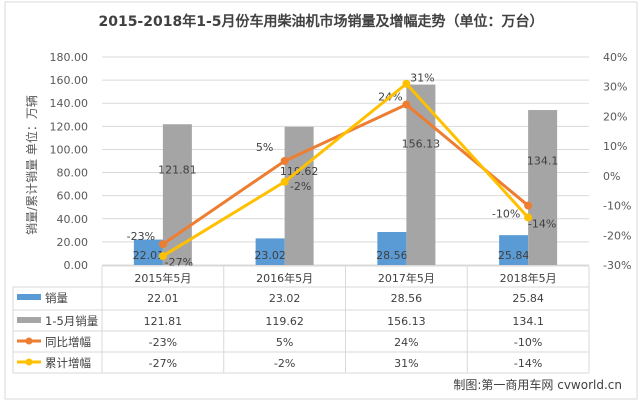 The height and width of the screenshot is (401, 642). I want to click on table-cell: 23.02, so click(285, 298).